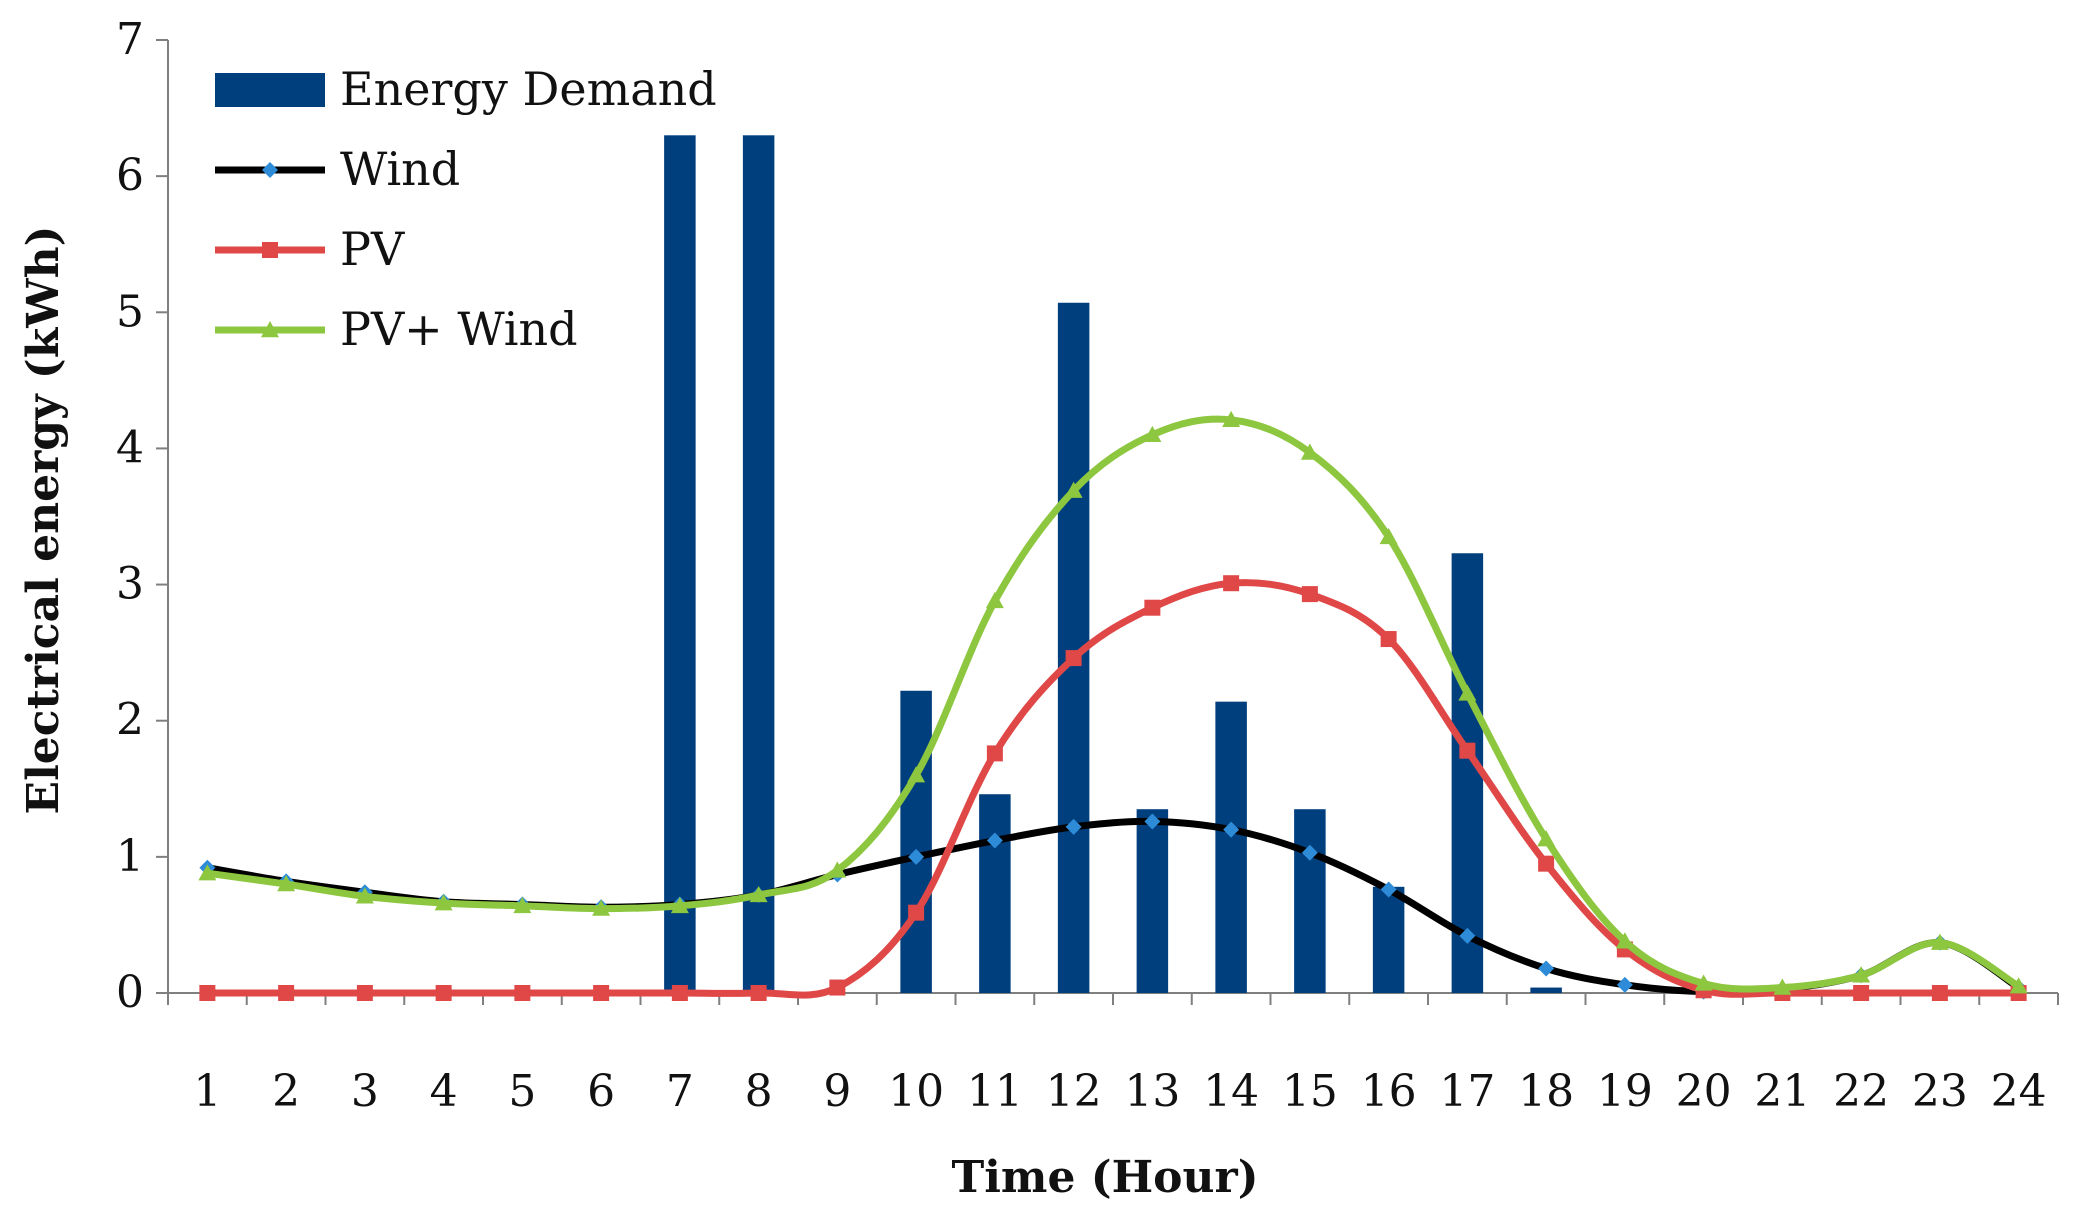 This screenshot has width=2088, height=1210. What do you see at coordinates (130, 992) in the screenshot?
I see `y-tick-label: 0` at bounding box center [130, 992].